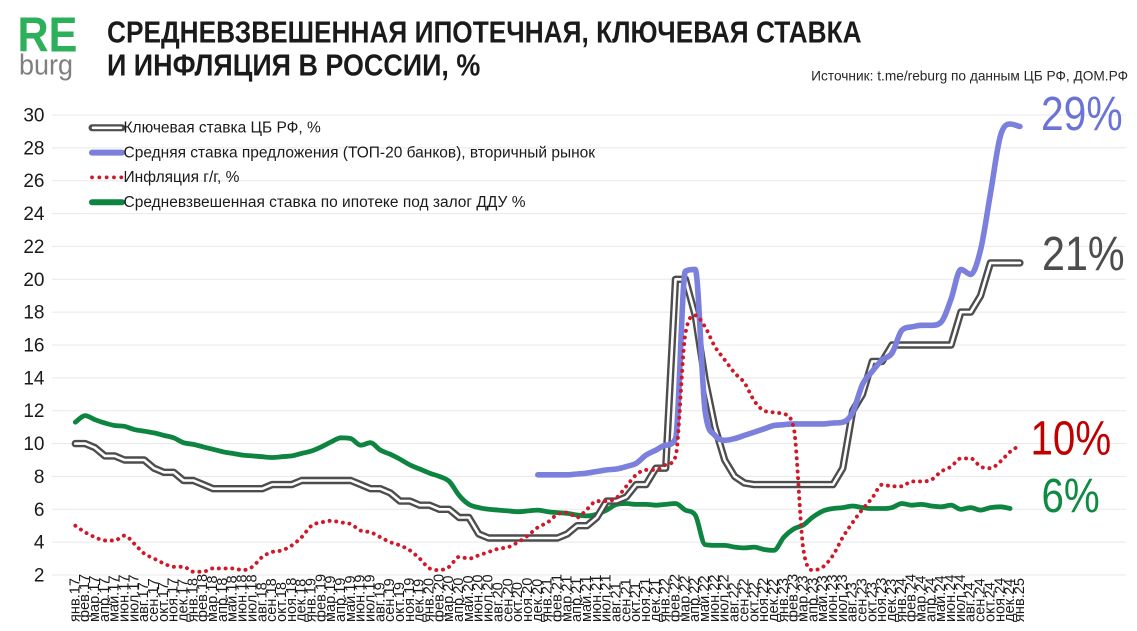  I want to click on svg-text: май.18, so click(233, 598).